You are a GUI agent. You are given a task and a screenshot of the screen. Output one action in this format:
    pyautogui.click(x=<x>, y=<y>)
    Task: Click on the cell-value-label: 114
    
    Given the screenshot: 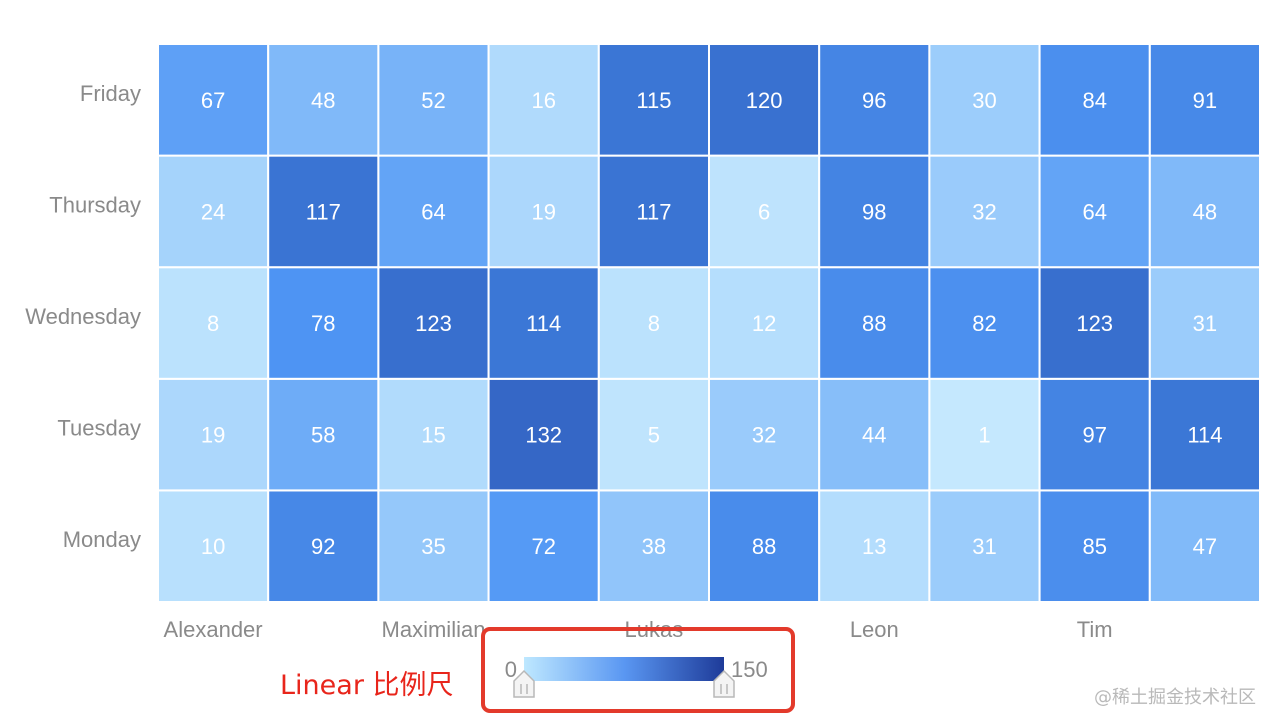 What is the action you would take?
    pyautogui.click(x=543, y=323)
    